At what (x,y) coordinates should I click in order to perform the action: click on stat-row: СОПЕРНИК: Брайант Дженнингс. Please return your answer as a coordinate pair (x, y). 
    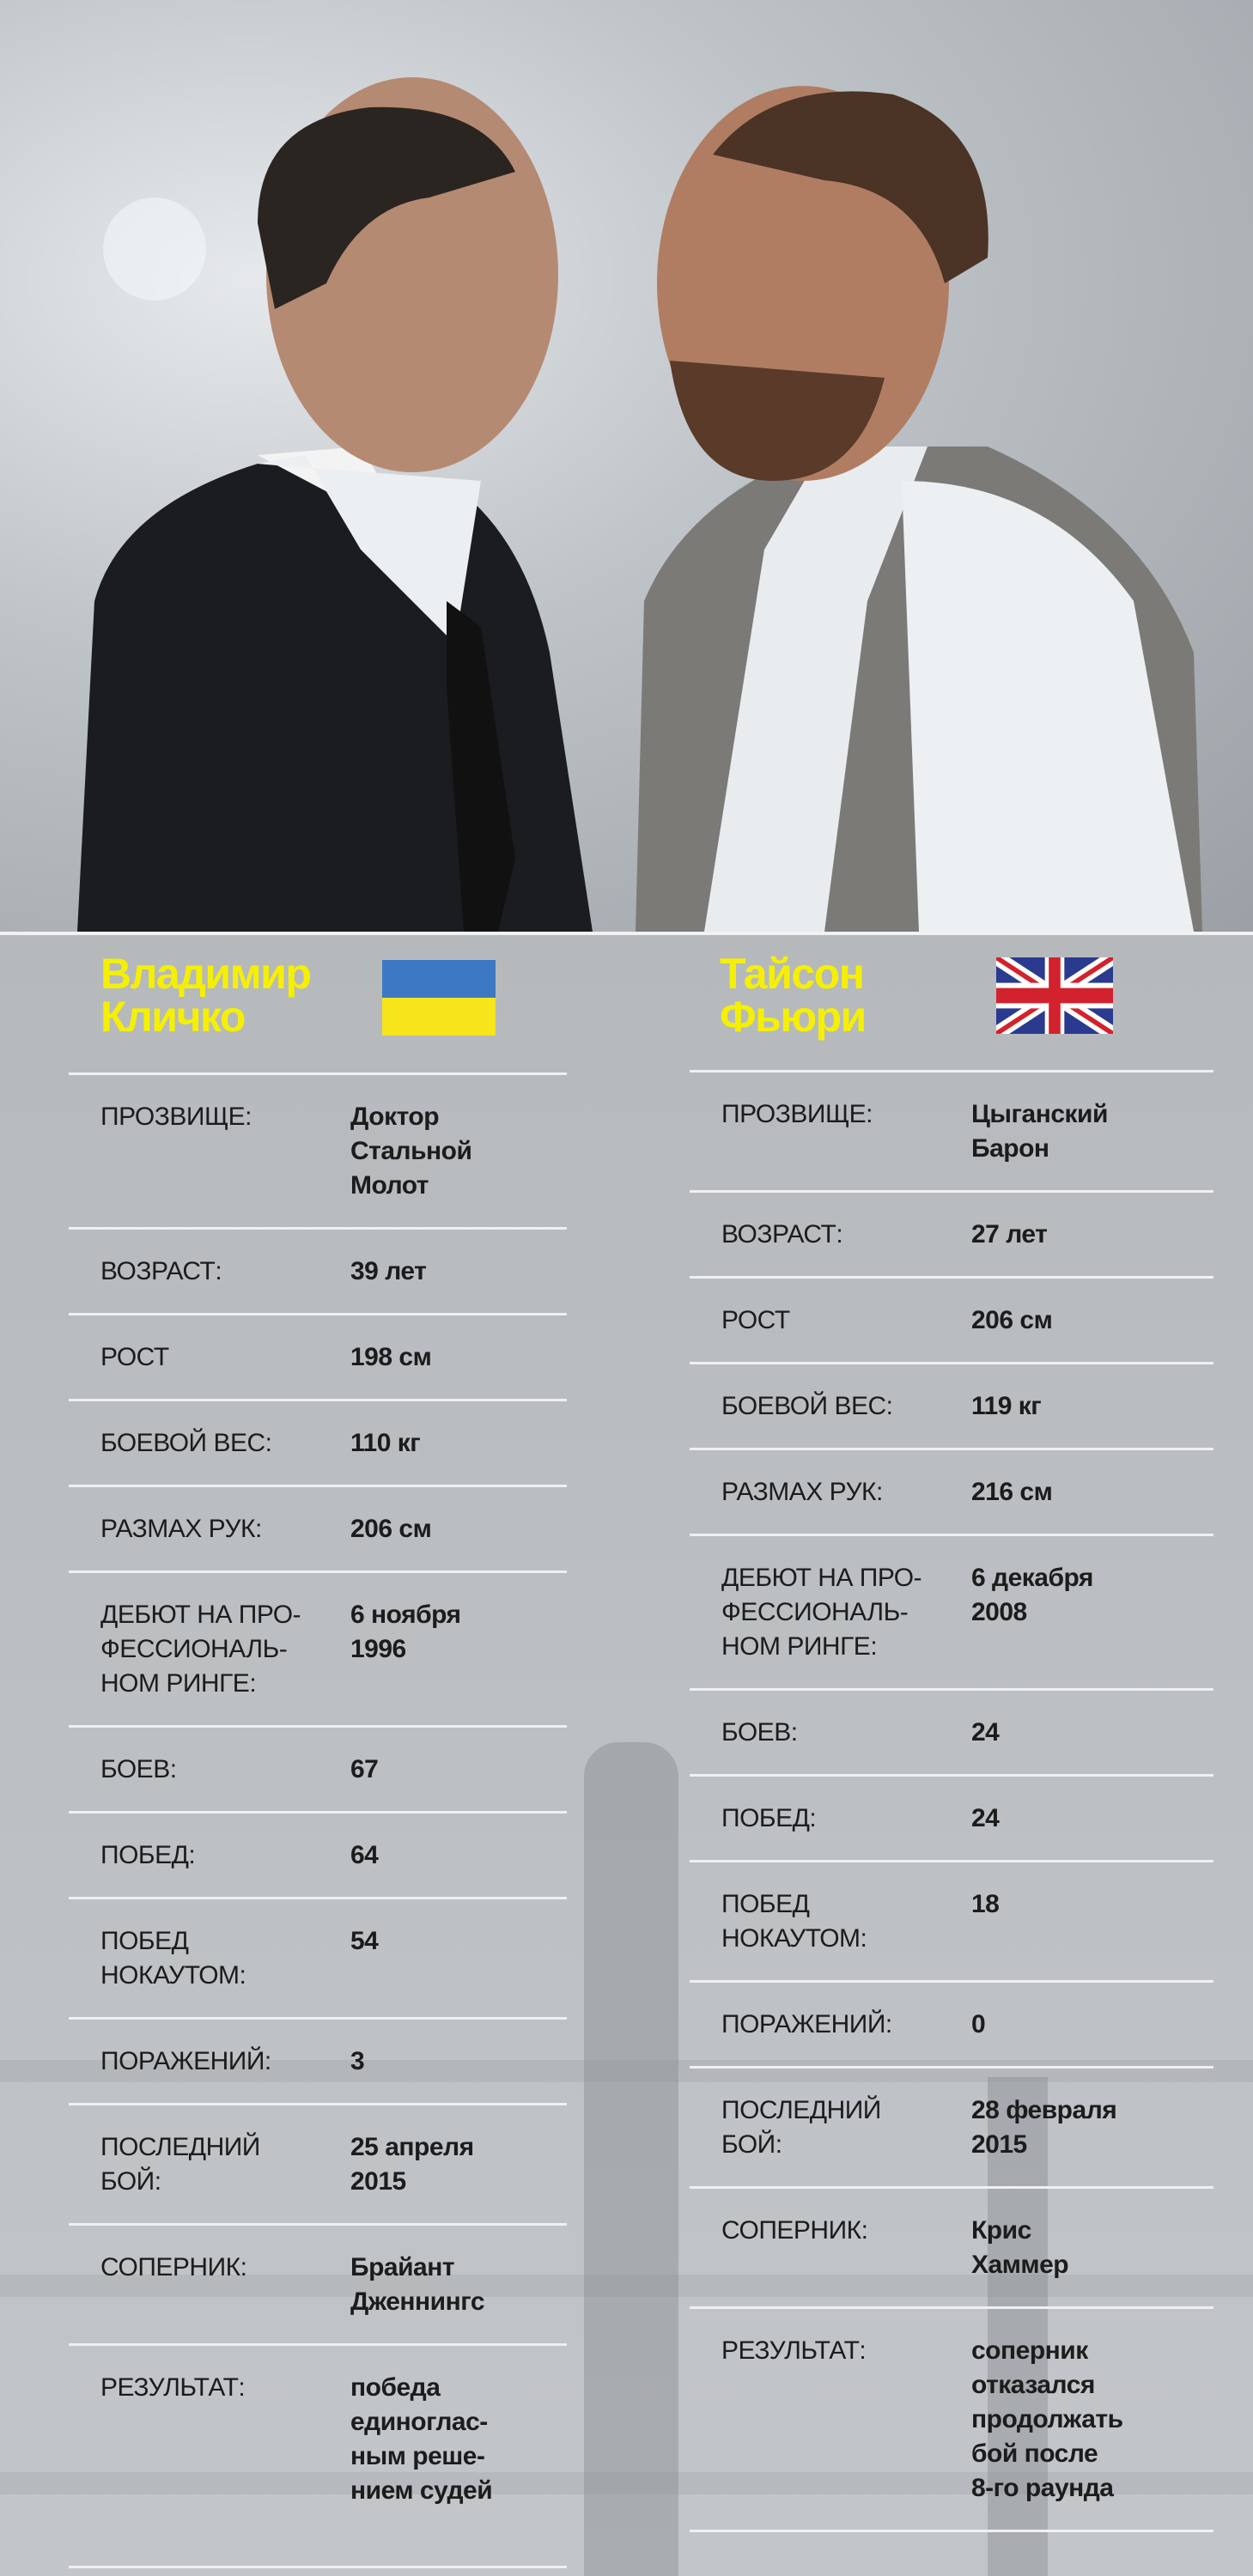
    Looking at the image, I should click on (318, 2283).